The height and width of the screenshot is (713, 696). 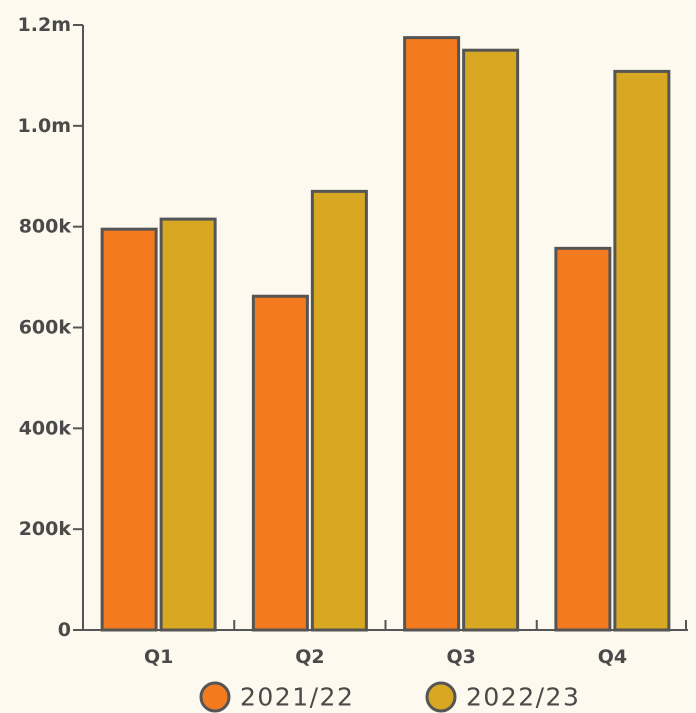 What do you see at coordinates (45, 227) in the screenshot?
I see `y-tick-label: 800k` at bounding box center [45, 227].